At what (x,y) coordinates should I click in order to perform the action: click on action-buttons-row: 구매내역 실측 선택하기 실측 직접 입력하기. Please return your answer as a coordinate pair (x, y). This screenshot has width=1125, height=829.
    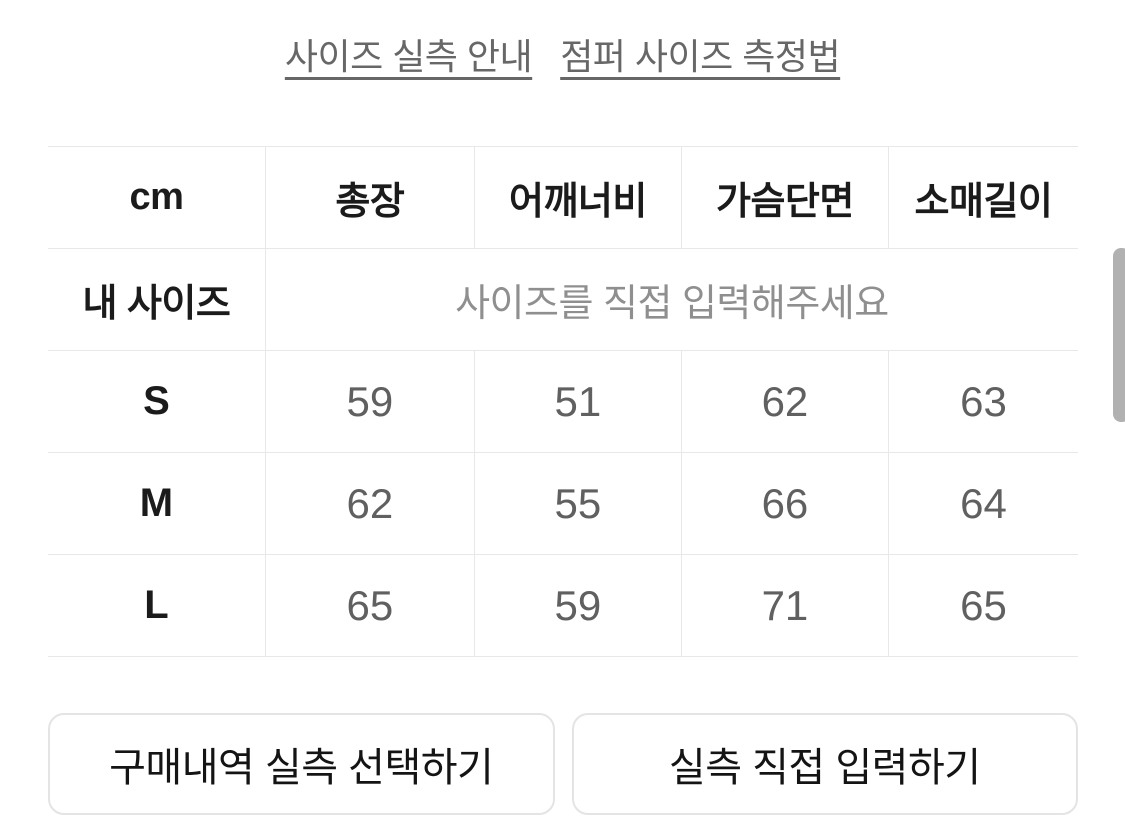
    Looking at the image, I should click on (563, 764).